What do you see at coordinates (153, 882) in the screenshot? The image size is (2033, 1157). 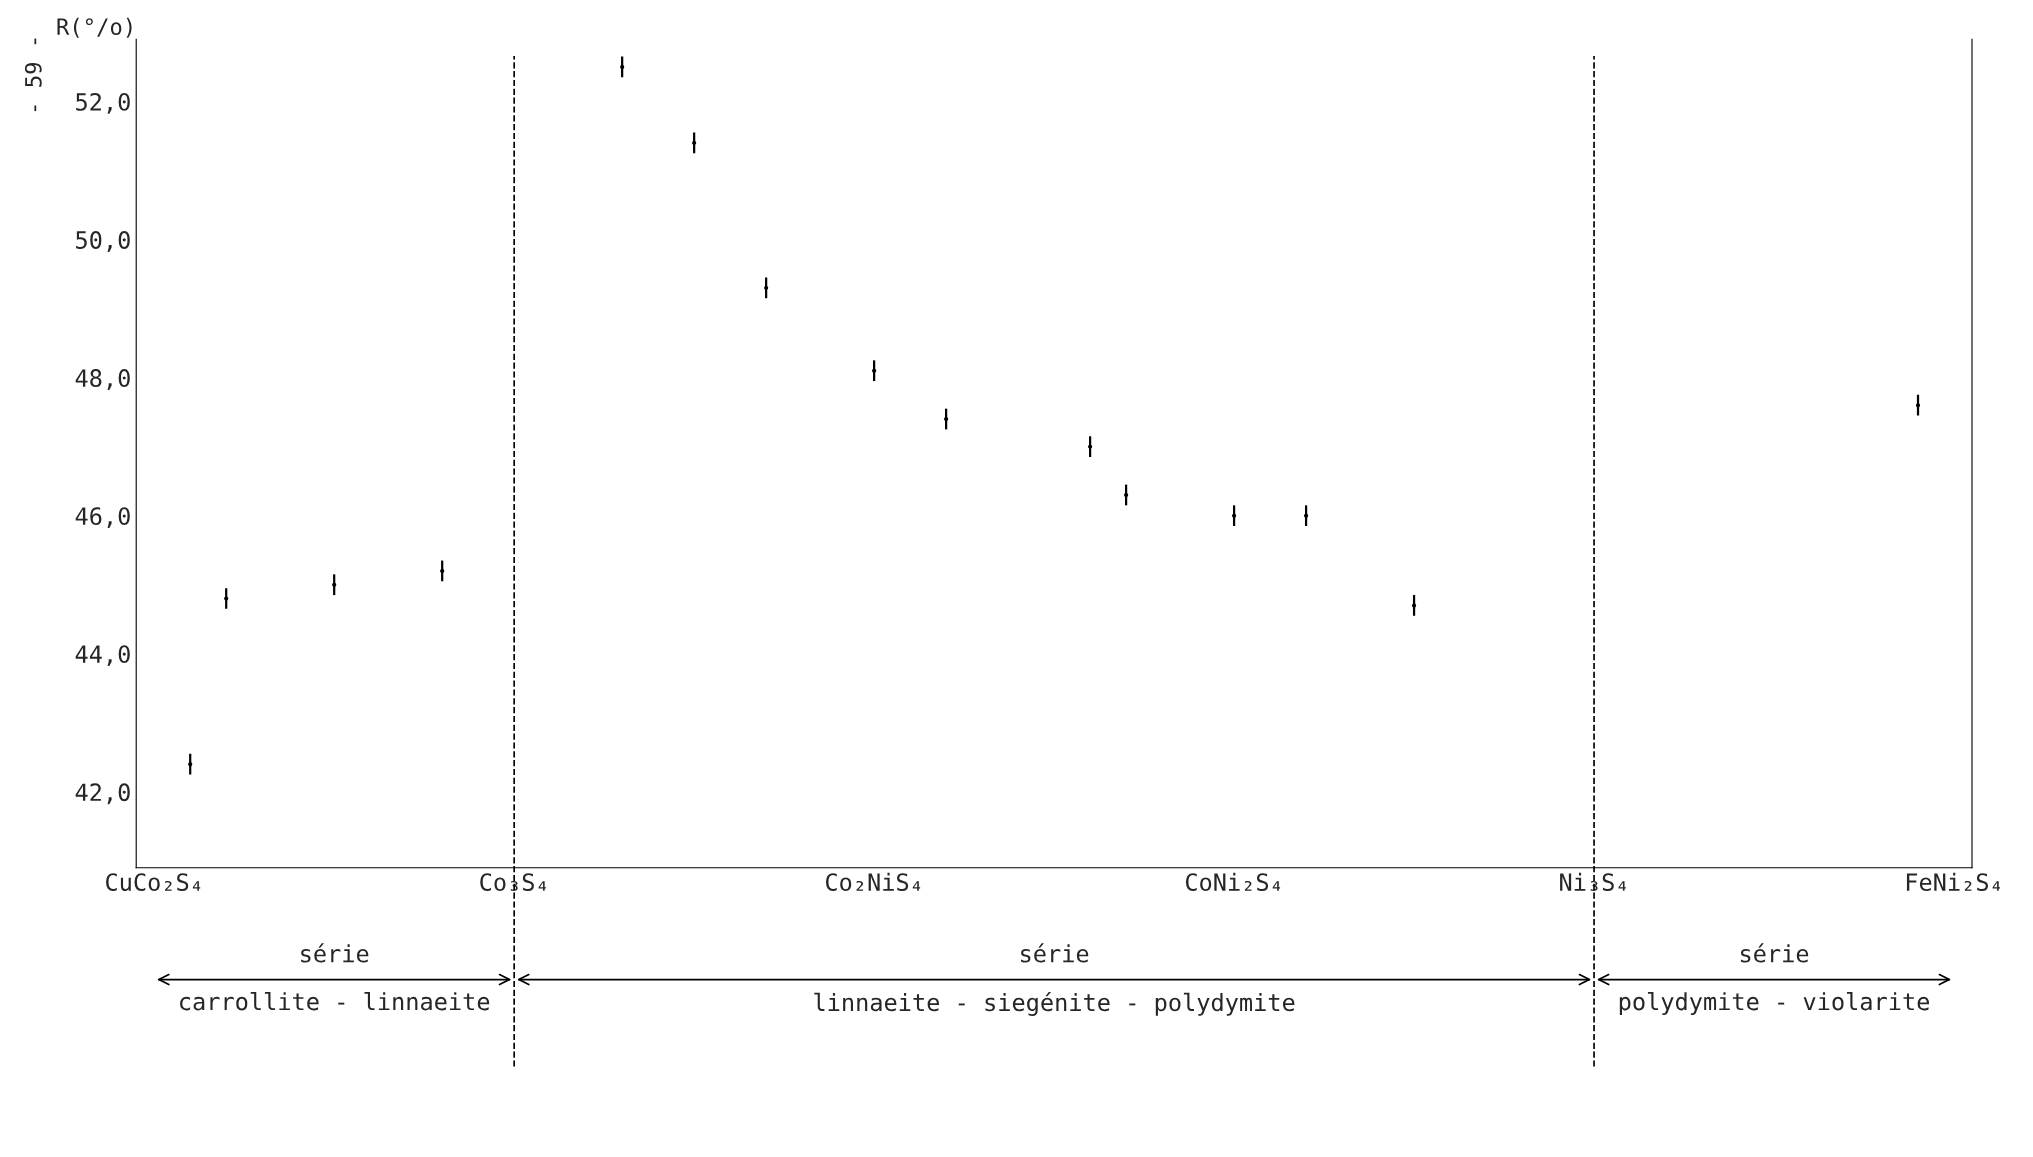 I see `x-tick-label: CuCo₂S₄` at bounding box center [153, 882].